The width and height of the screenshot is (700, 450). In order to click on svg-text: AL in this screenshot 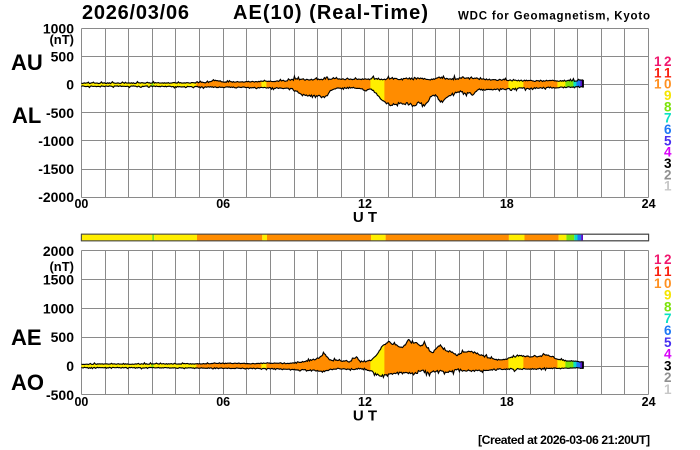, I will do `click(26, 115)`.